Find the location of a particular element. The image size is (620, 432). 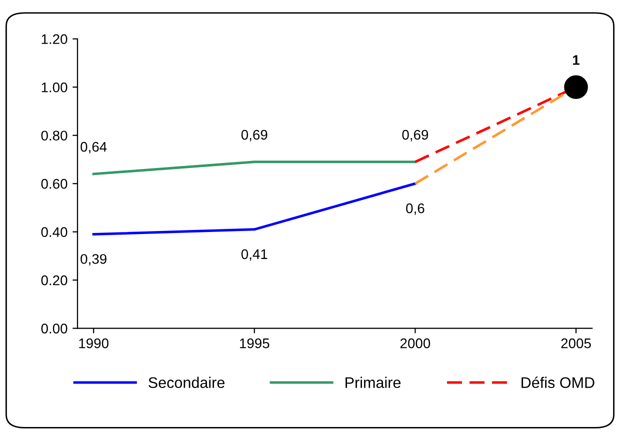

data-label: 1 is located at coordinates (576, 60).